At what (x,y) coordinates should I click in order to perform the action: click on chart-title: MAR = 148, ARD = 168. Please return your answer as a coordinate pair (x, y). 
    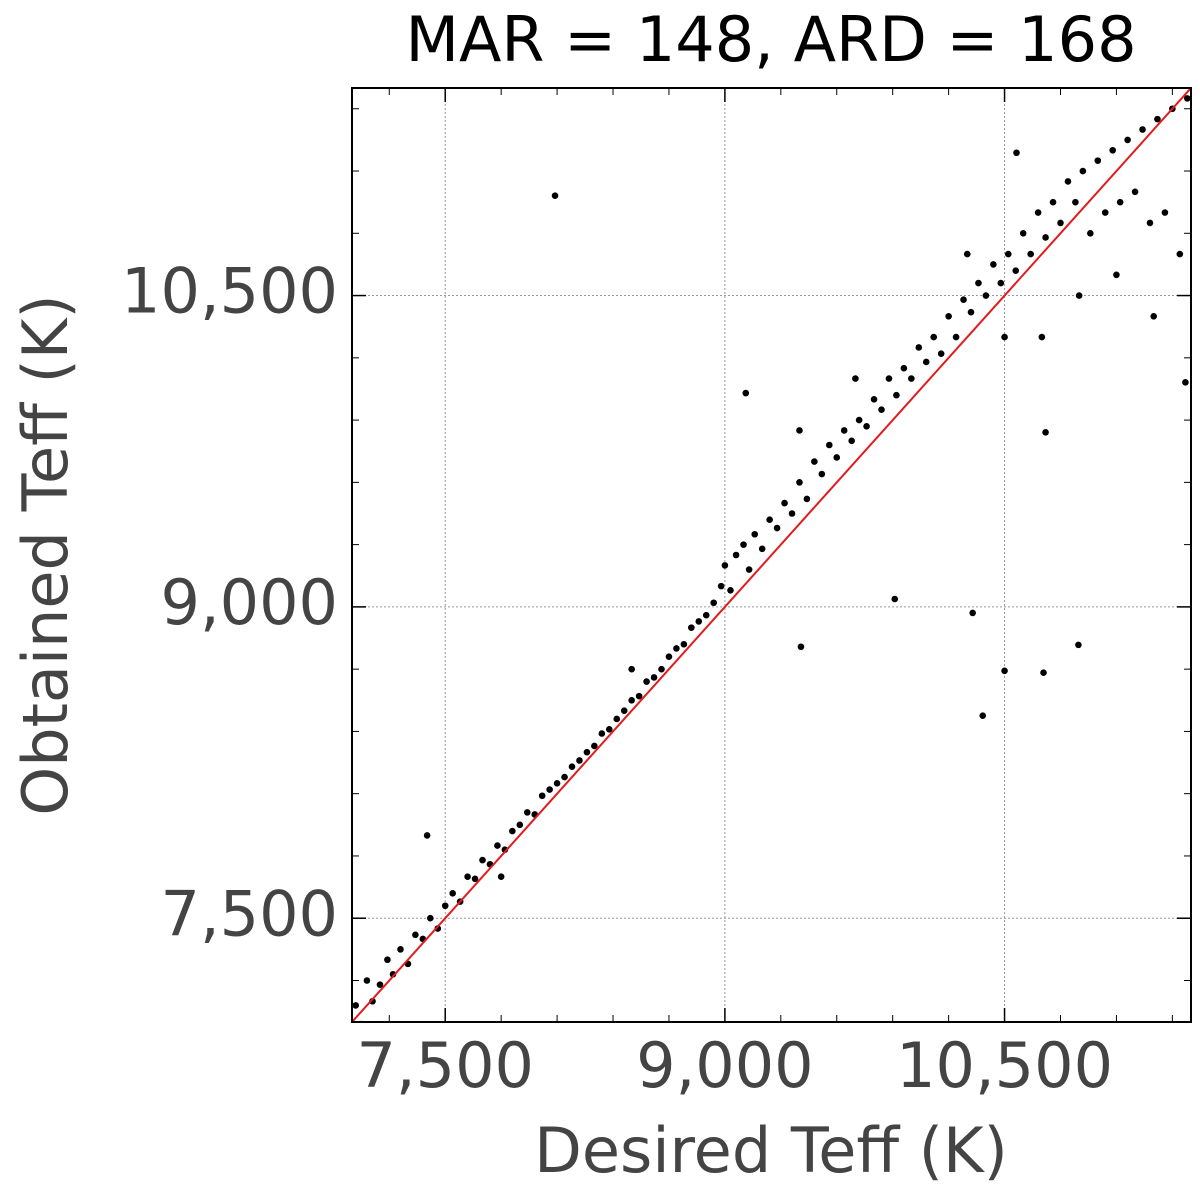
    Looking at the image, I should click on (770, 39).